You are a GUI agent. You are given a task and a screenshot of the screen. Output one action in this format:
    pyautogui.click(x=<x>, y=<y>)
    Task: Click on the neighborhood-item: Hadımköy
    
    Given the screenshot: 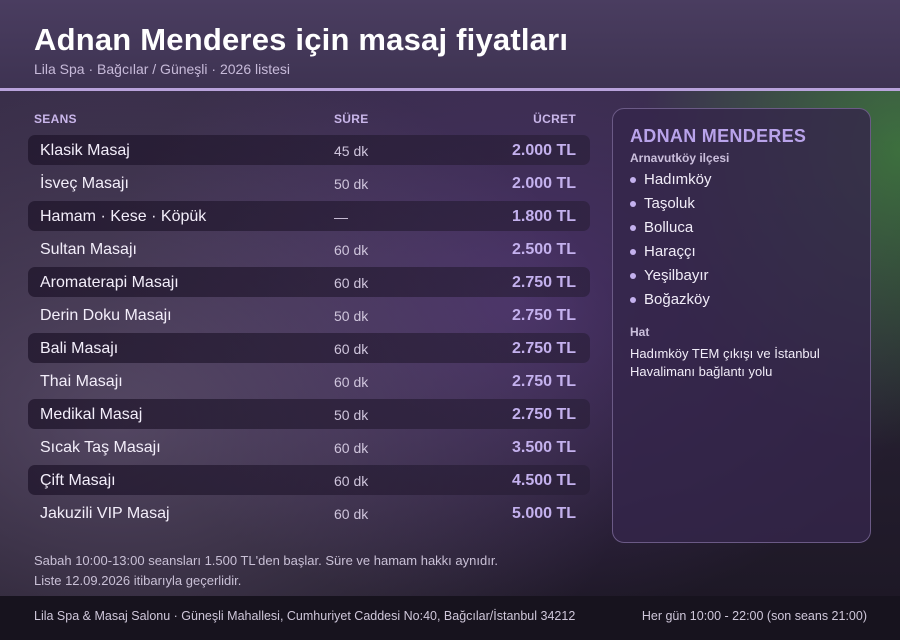 What is the action you would take?
    pyautogui.click(x=671, y=182)
    